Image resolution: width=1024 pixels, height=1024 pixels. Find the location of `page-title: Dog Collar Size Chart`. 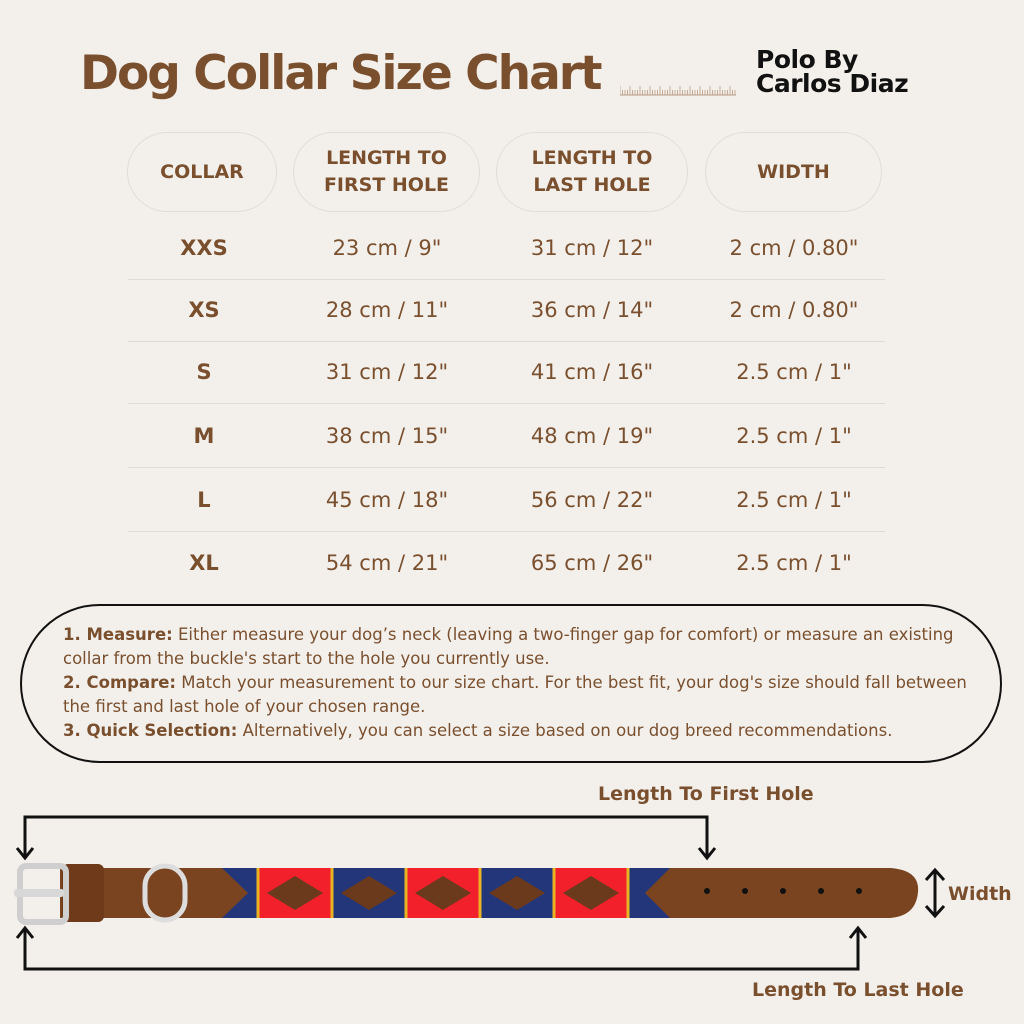

page-title: Dog Collar Size Chart is located at coordinates (341, 73).